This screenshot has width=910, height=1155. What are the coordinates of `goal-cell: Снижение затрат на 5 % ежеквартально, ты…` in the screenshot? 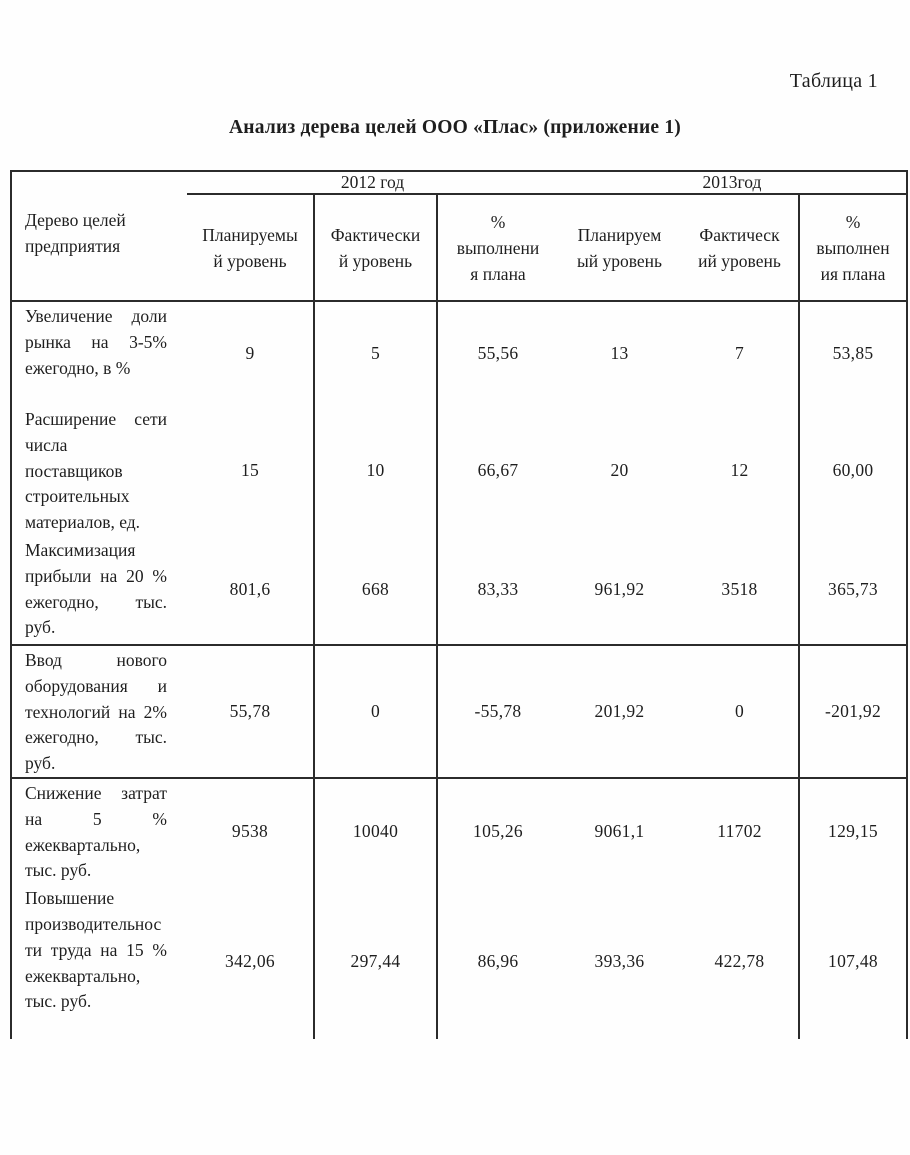 It's located at (98, 831).